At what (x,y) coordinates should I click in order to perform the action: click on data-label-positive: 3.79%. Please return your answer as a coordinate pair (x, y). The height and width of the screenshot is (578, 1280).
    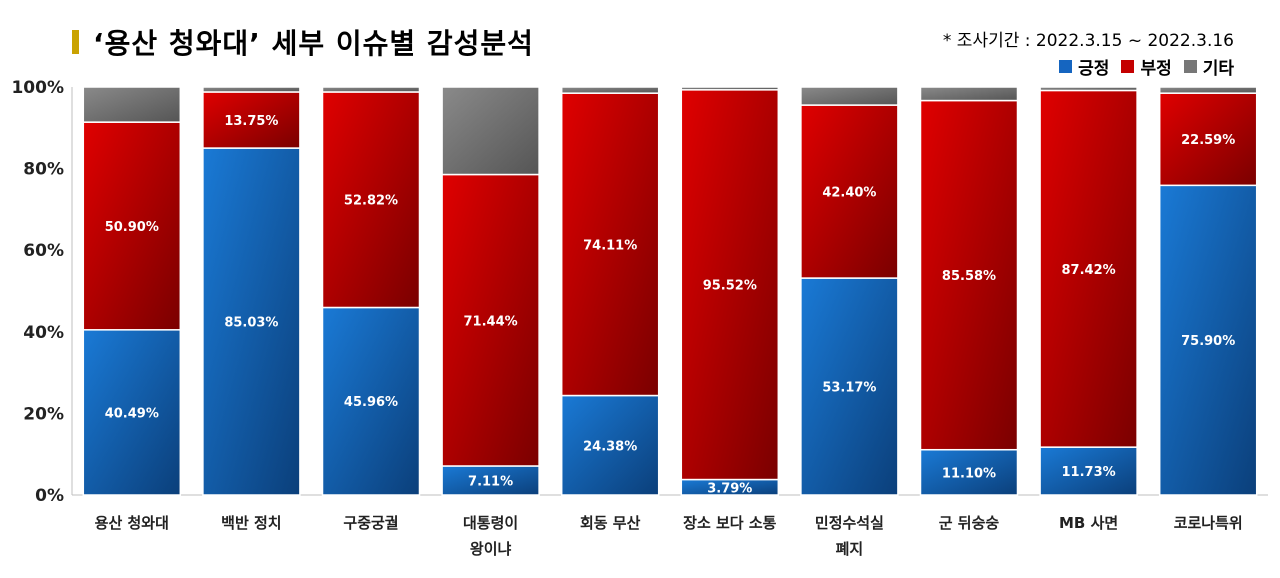
    Looking at the image, I should click on (729, 488).